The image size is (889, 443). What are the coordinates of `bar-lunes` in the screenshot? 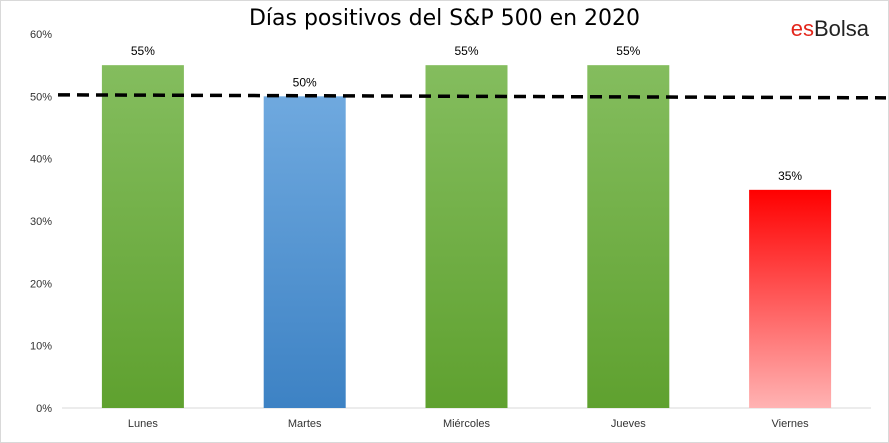 It's located at (142, 237).